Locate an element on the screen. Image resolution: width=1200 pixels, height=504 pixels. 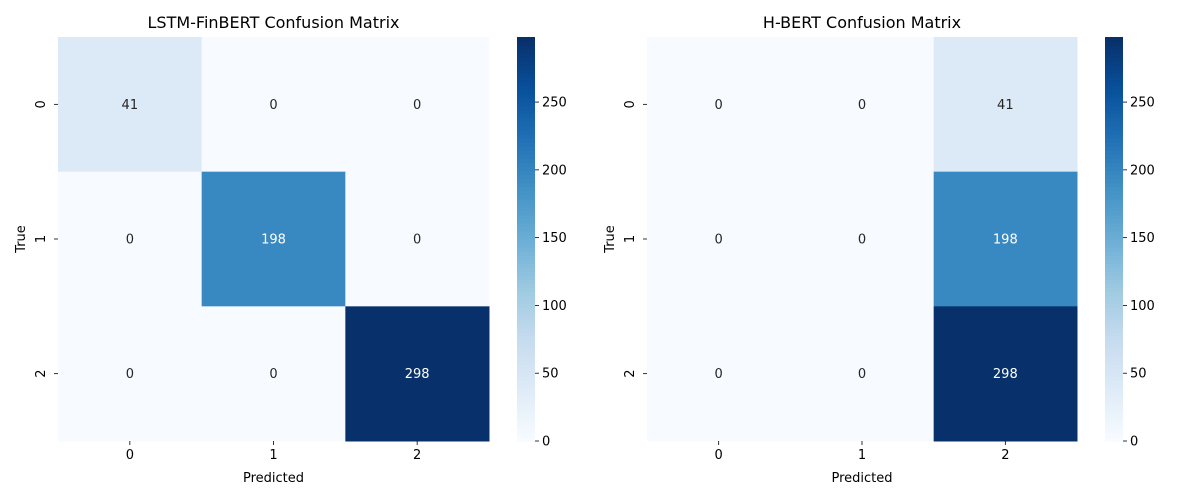
cell-value-r1-c2: 0 is located at coordinates (417, 240).